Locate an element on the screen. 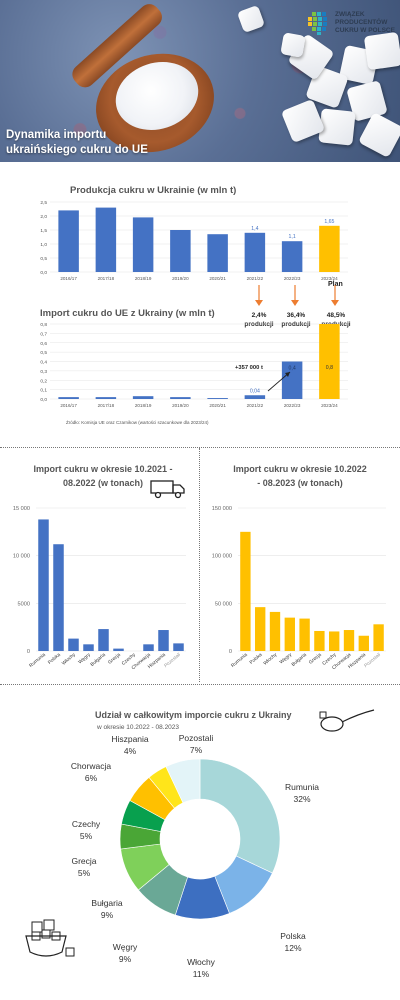 Image resolution: width=400 pixels, height=1000 pixels. pie-chart-subtitle: w okresie 10.2022 - 08.2023 is located at coordinates (138, 727).